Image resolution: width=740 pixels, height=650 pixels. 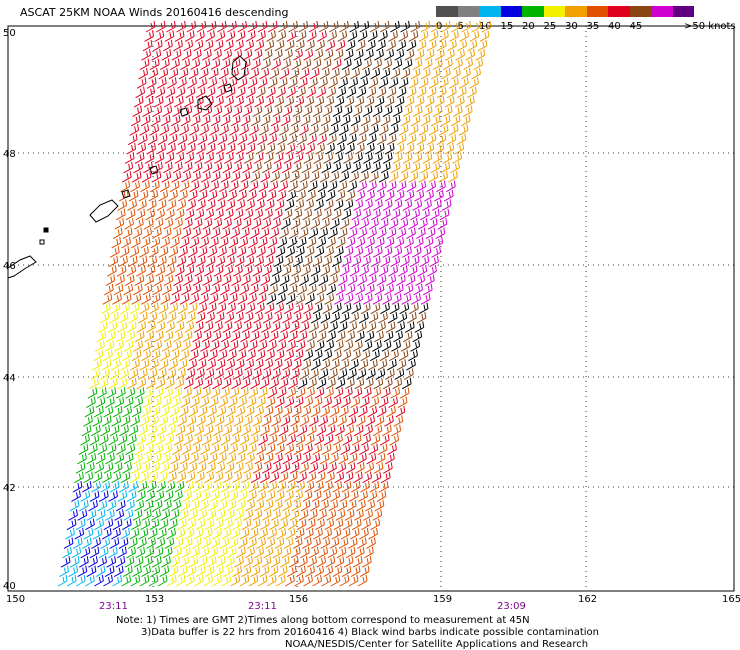 I want to click on pass-time-label: 23:11, so click(x=113, y=606).